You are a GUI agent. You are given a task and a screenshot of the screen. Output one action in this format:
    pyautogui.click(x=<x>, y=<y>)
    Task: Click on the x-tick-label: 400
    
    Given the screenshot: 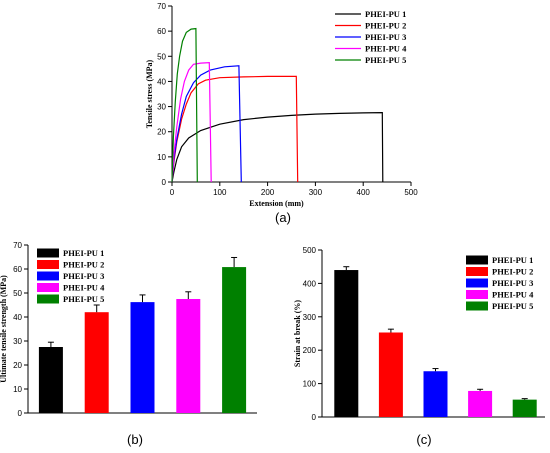 What is the action you would take?
    pyautogui.click(x=364, y=192)
    